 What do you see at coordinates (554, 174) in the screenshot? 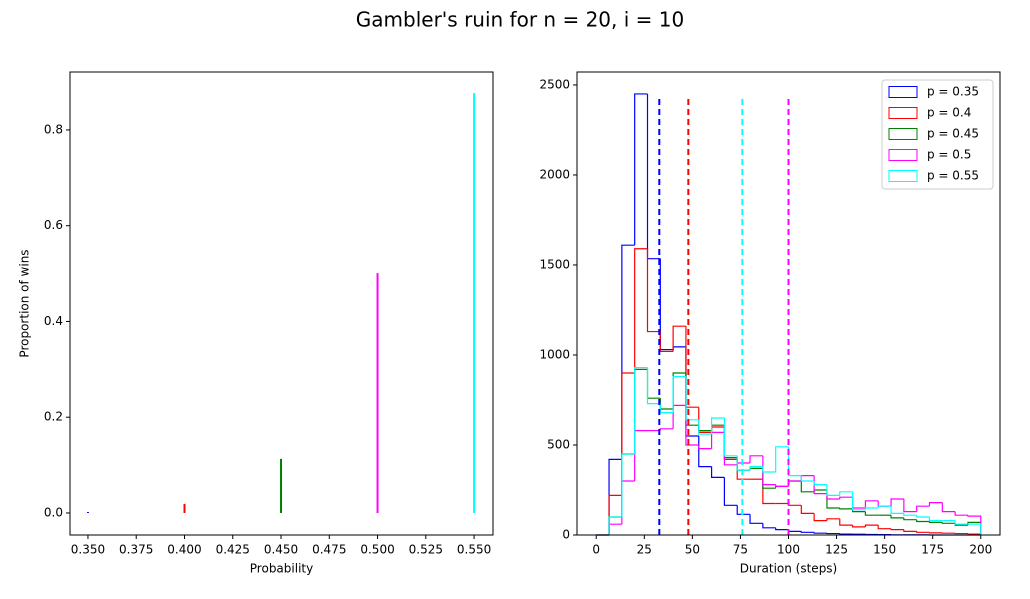
I see `y-tick-label: 2000` at bounding box center [554, 174].